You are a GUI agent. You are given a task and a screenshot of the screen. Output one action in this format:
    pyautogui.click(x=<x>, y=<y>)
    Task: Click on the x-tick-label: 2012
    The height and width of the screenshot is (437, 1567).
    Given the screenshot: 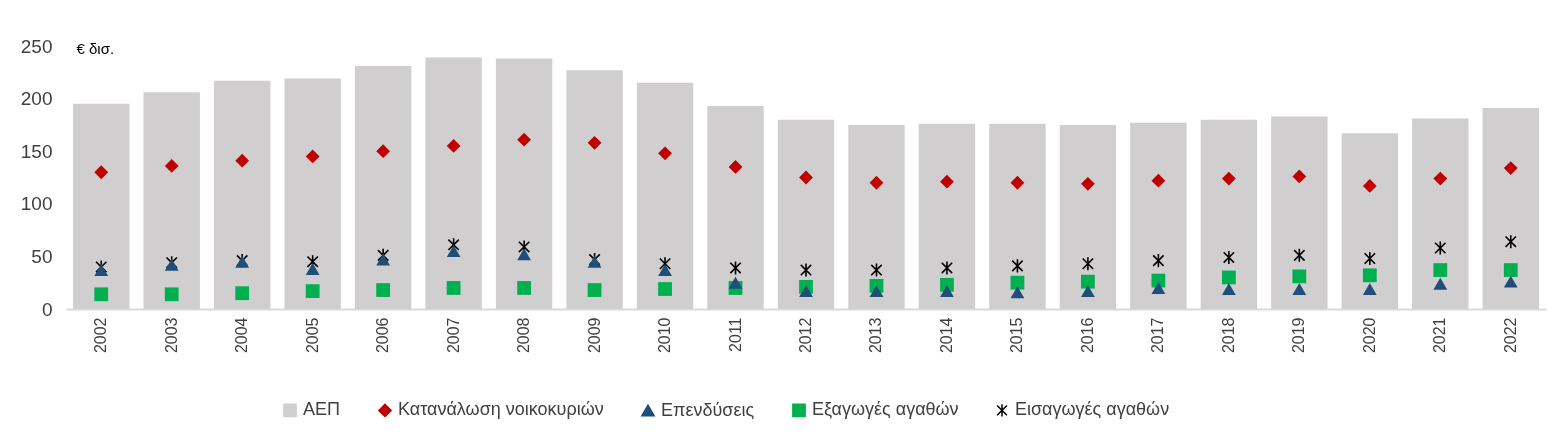 What is the action you would take?
    pyautogui.click(x=805, y=335)
    